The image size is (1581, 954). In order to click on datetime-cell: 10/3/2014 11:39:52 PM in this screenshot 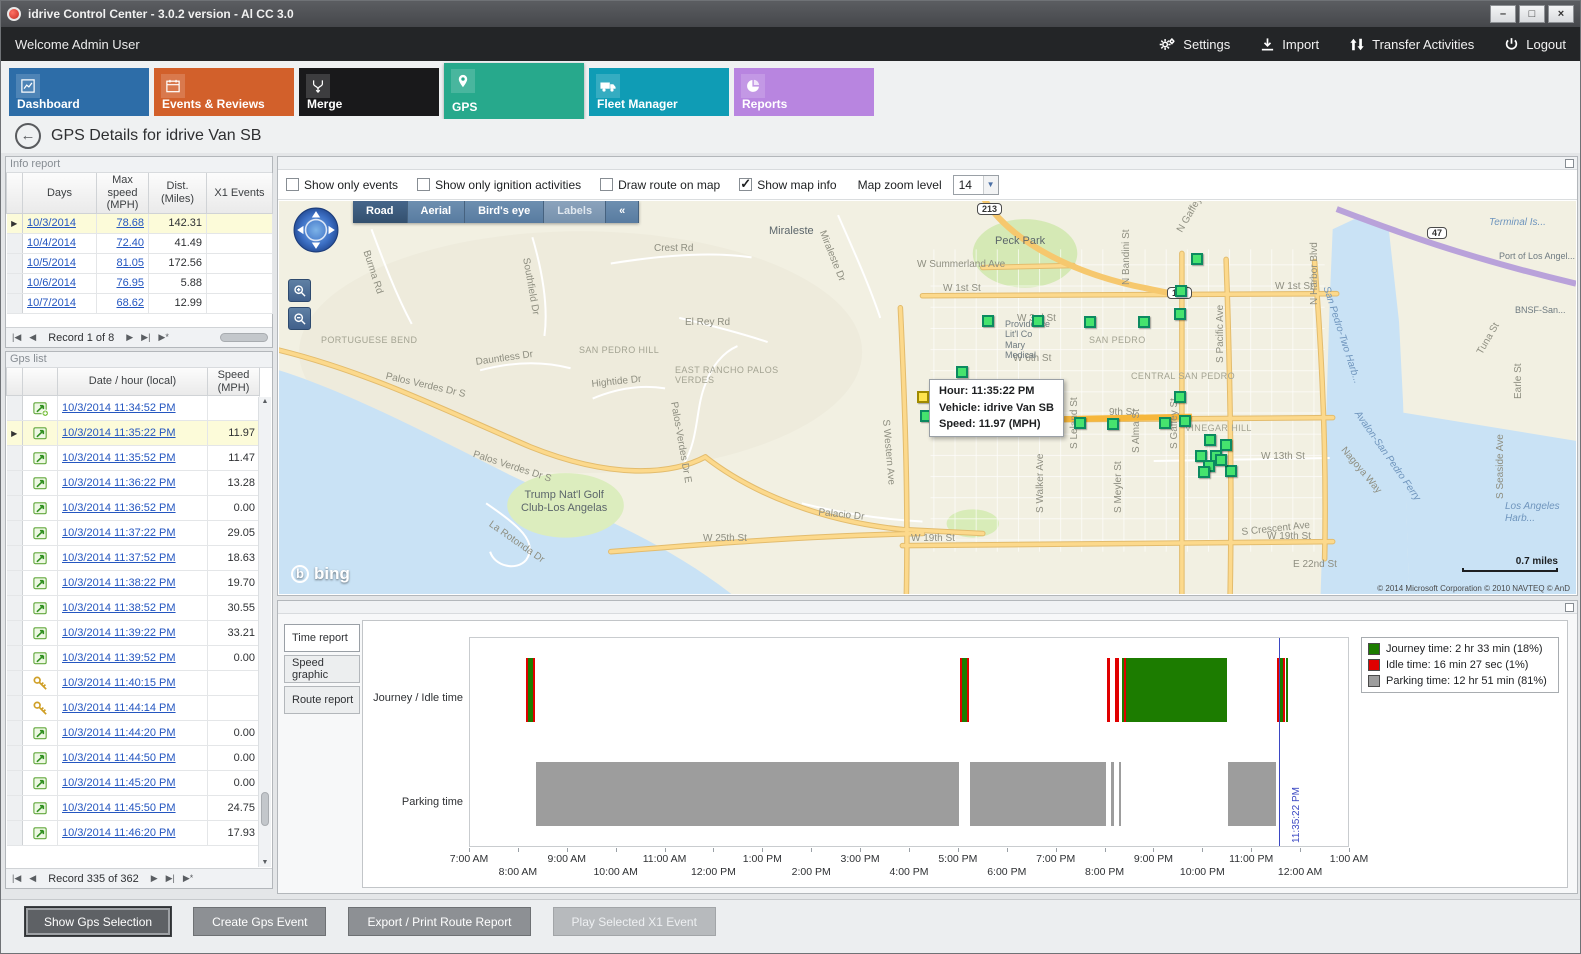, I will do `click(132, 658)`.